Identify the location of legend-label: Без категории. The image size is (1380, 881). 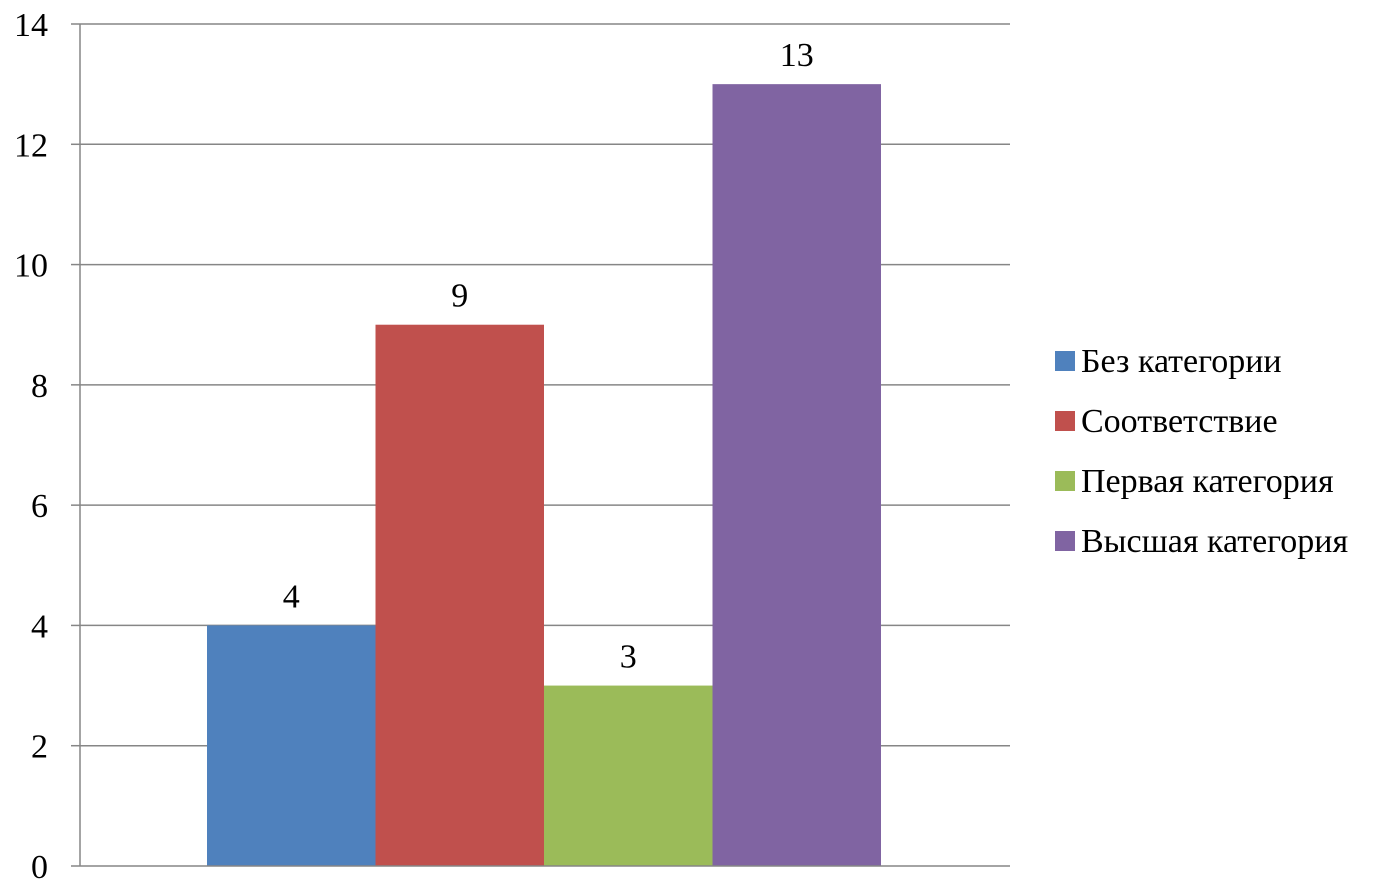
(1181, 361).